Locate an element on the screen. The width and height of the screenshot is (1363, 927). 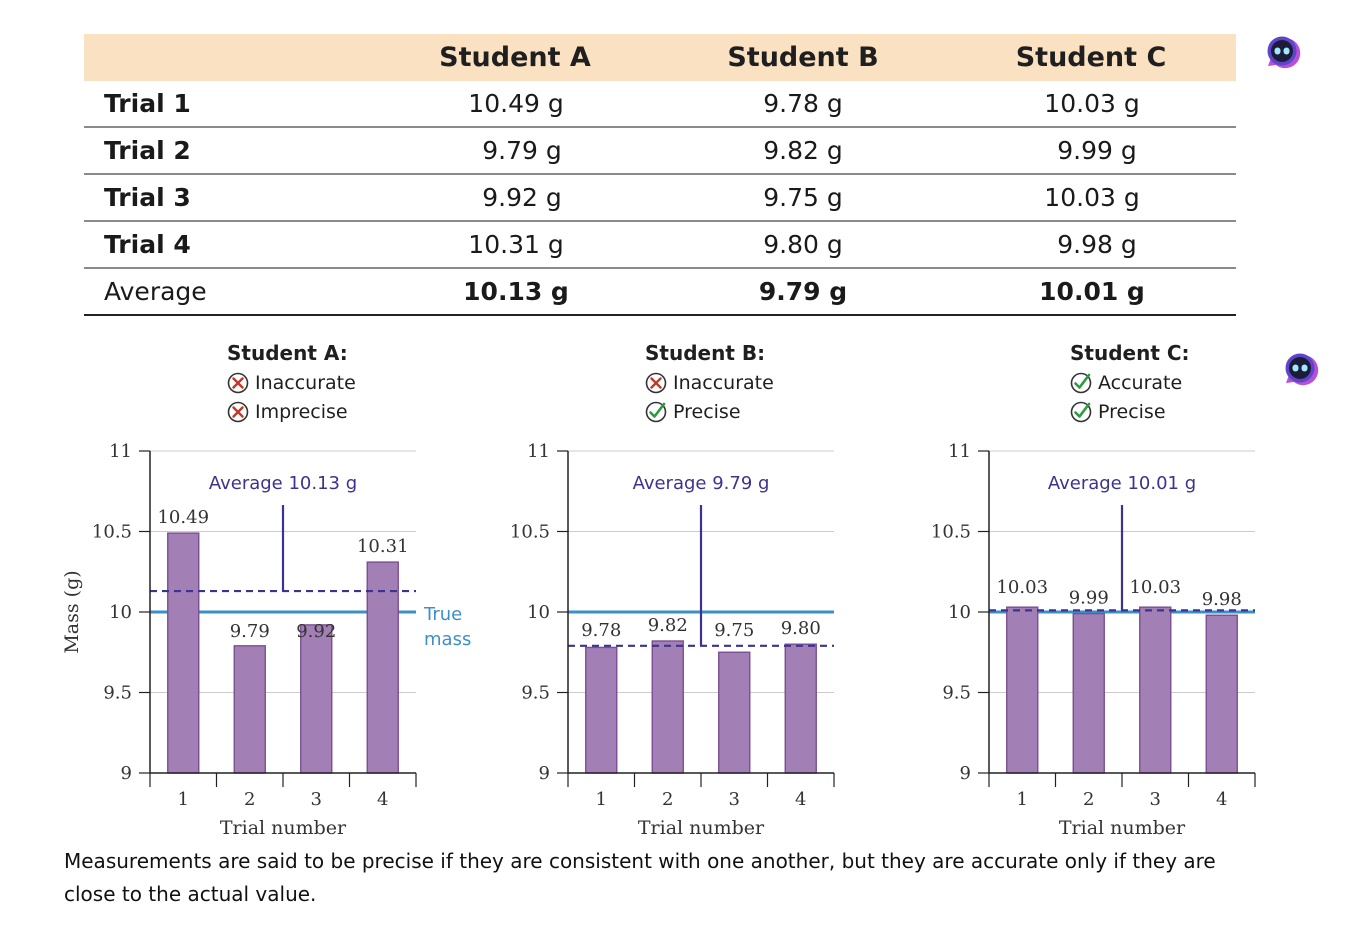
verdict-student-b: Student B: Inaccurate Precise is located at coordinates (709, 382).